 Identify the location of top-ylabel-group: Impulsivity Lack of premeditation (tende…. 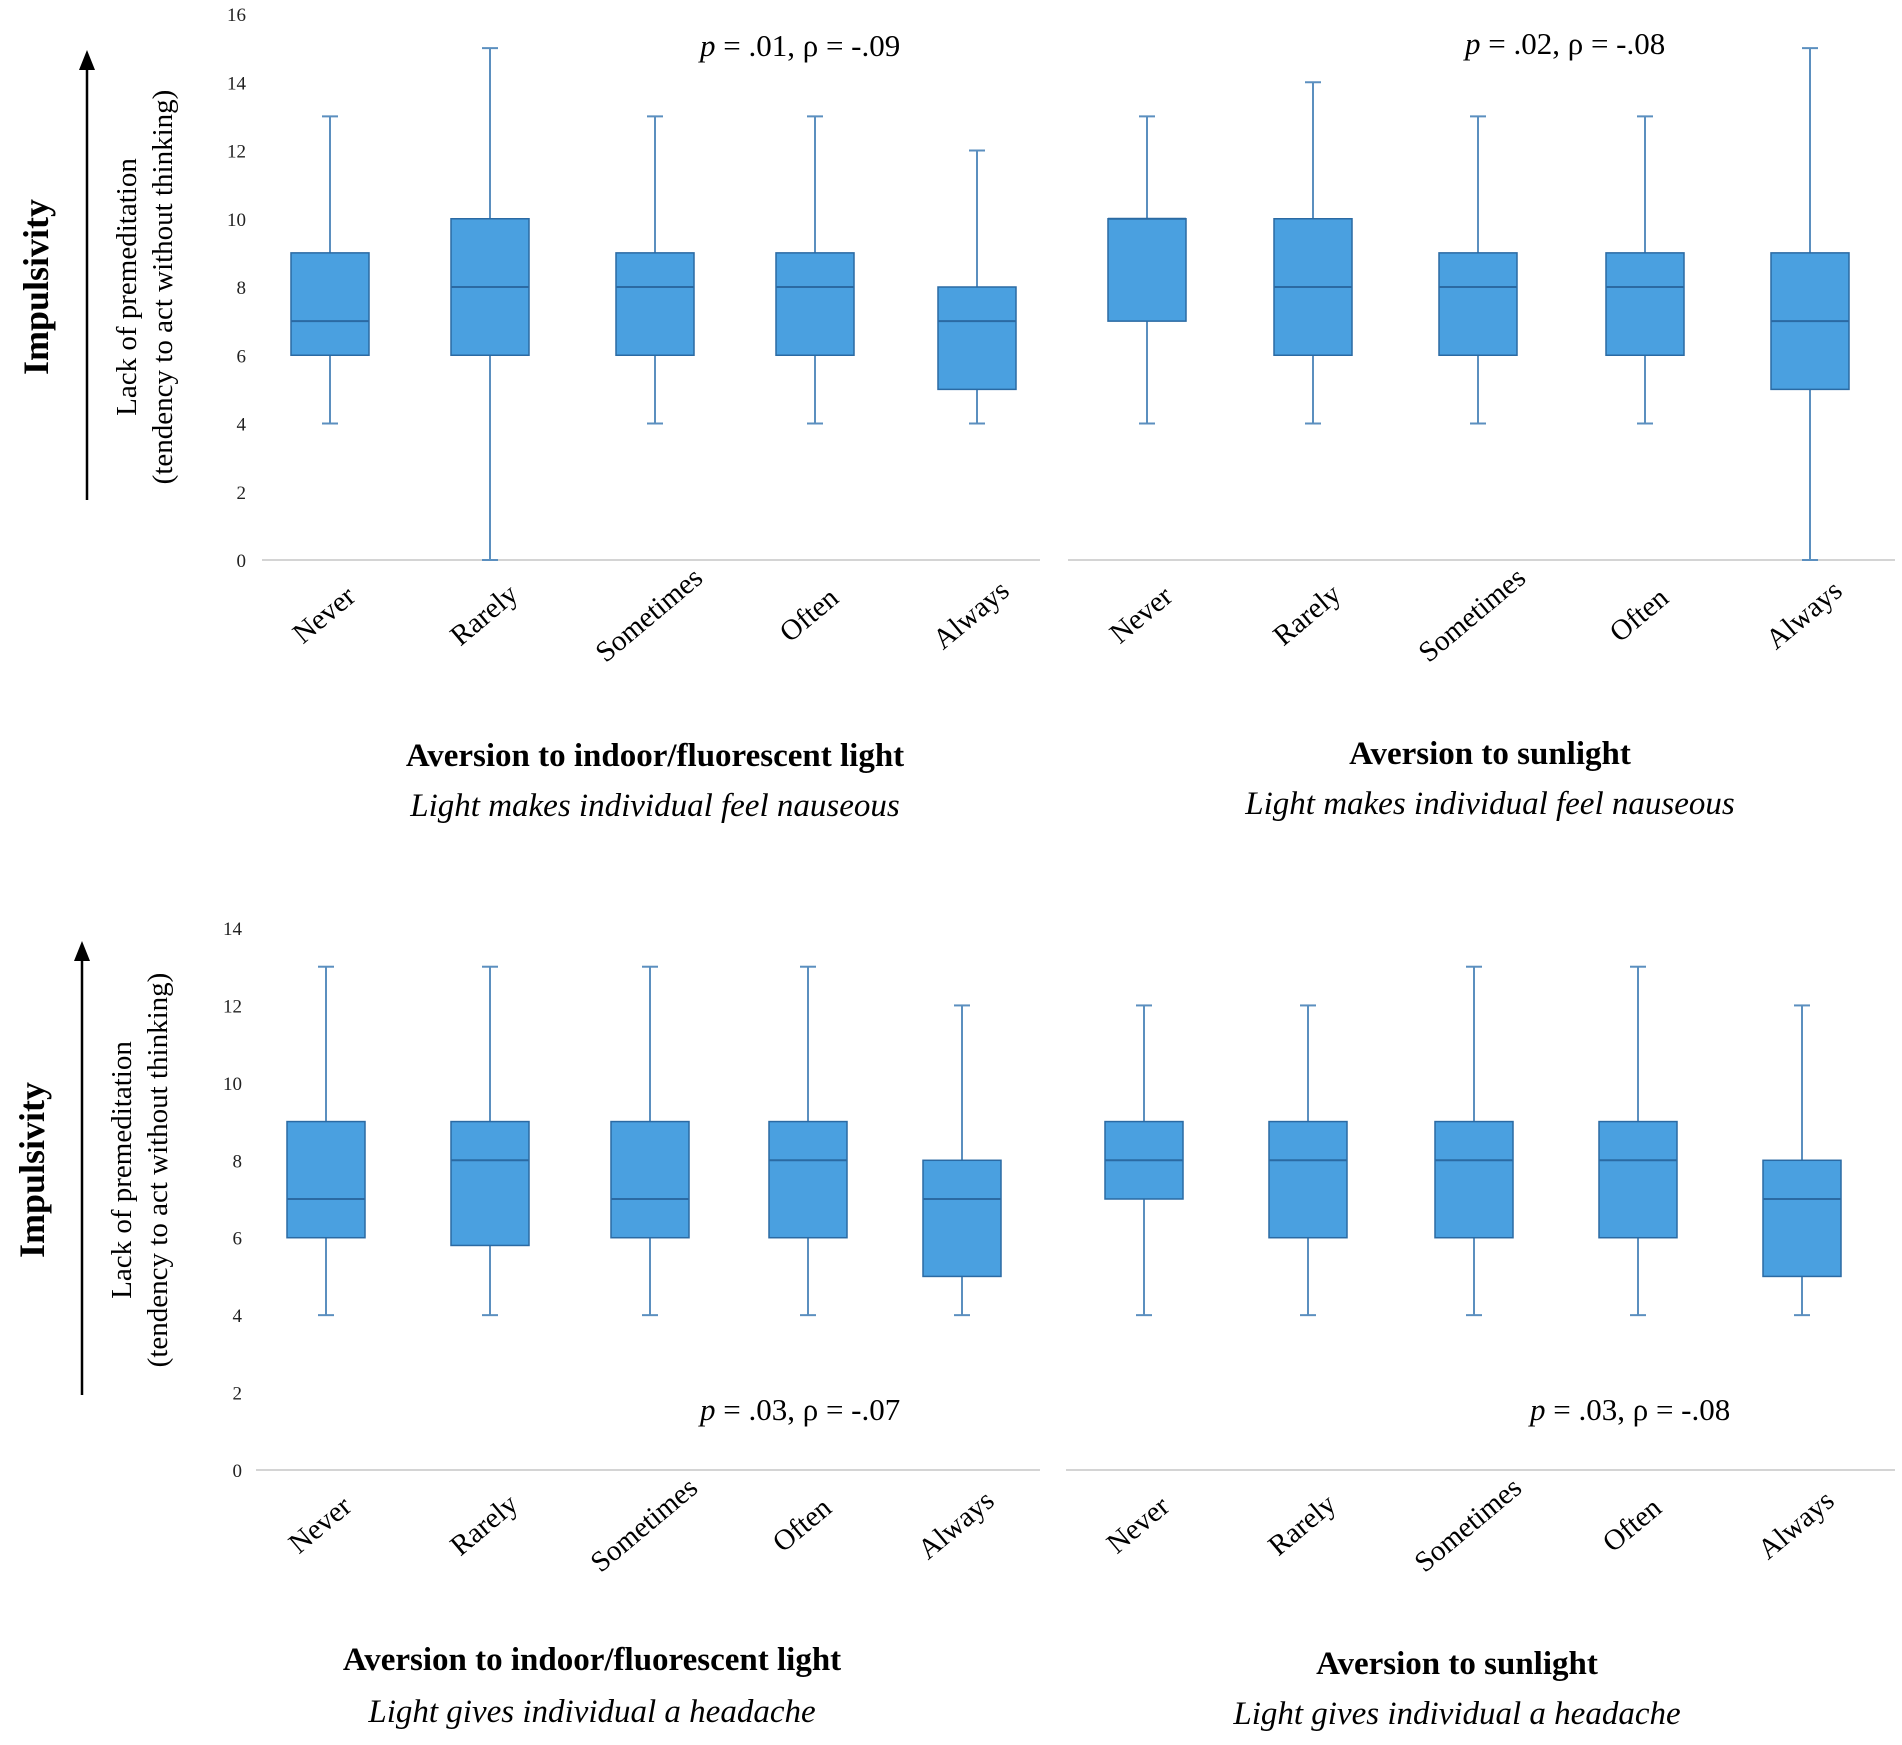
(97, 275).